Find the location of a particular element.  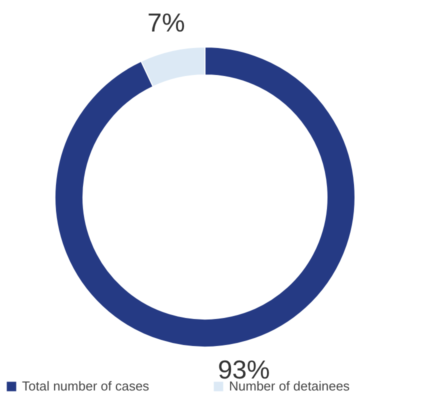

data-label: 7% is located at coordinates (166, 22).